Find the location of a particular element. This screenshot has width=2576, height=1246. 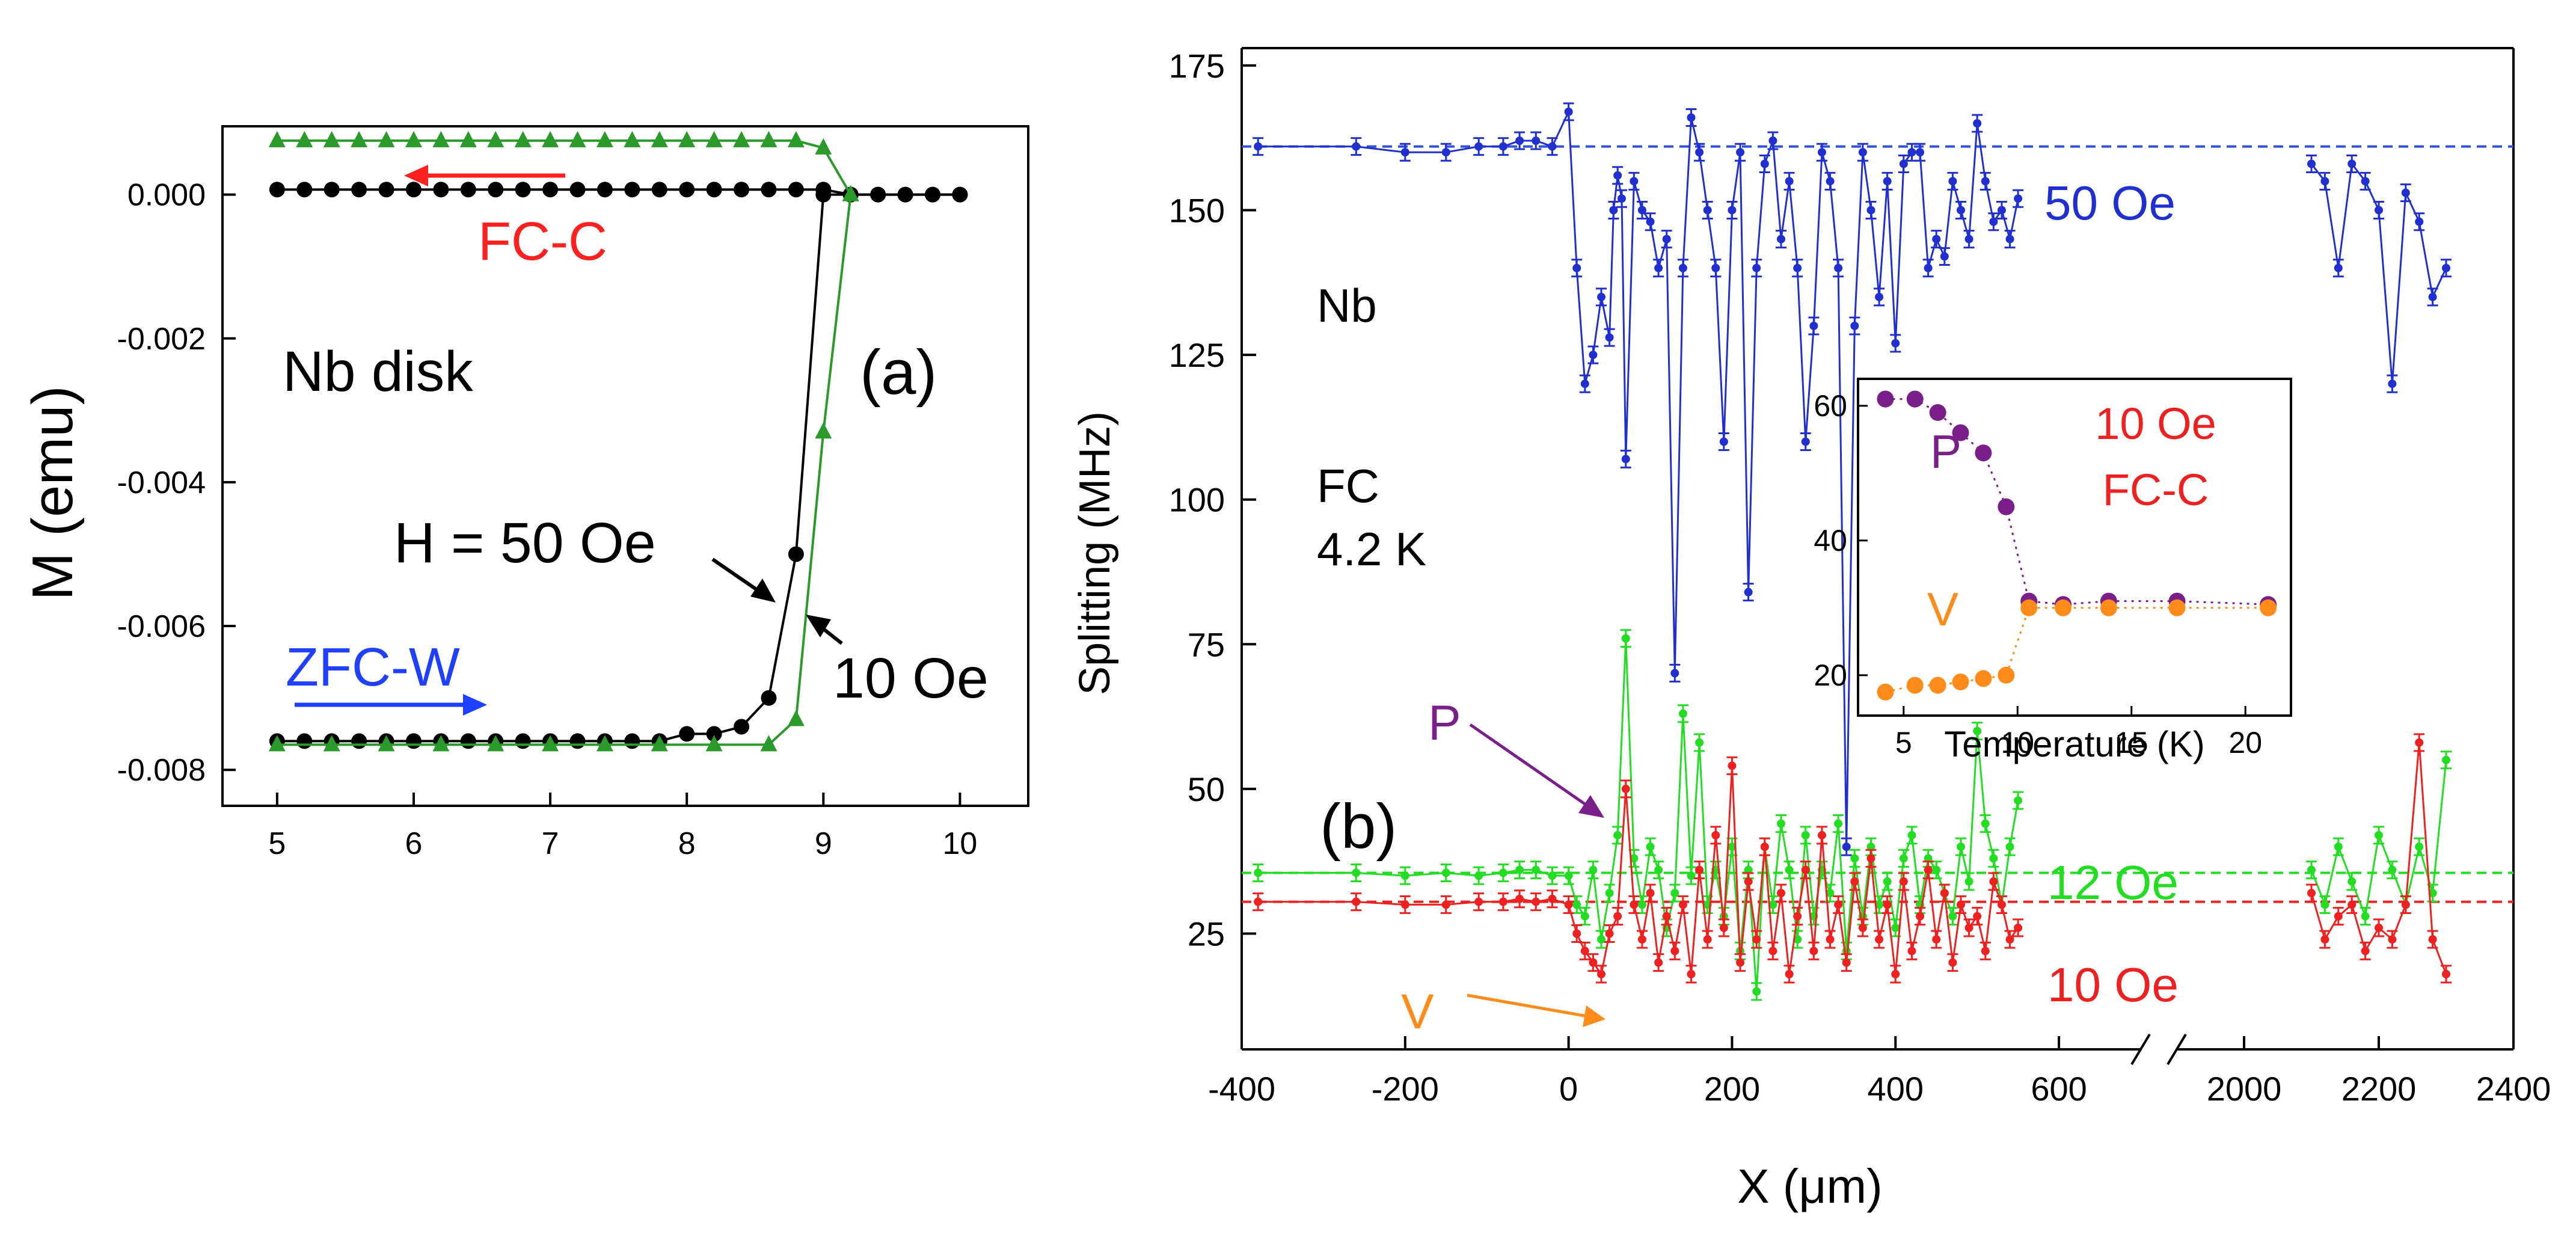

v-pointer is located at coordinates (1527, 1005).